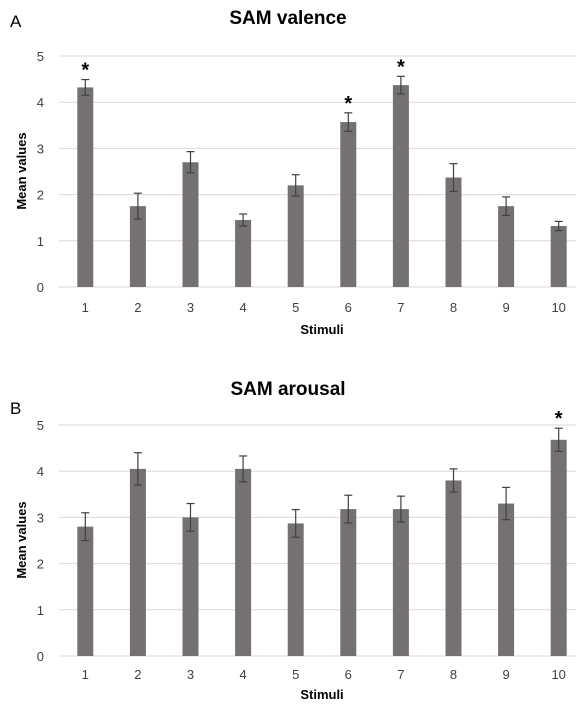  What do you see at coordinates (288, 18) in the screenshot?
I see `chart-title: SAM valence` at bounding box center [288, 18].